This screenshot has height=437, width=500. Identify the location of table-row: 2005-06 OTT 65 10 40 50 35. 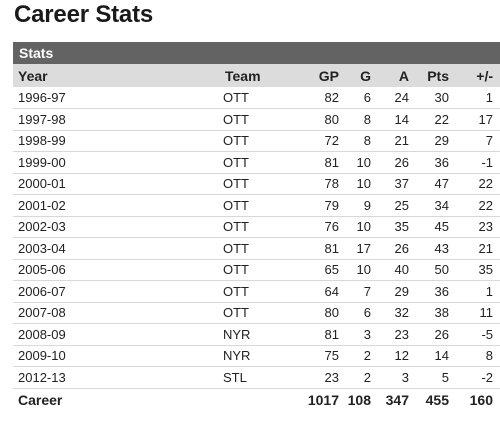
(256, 270).